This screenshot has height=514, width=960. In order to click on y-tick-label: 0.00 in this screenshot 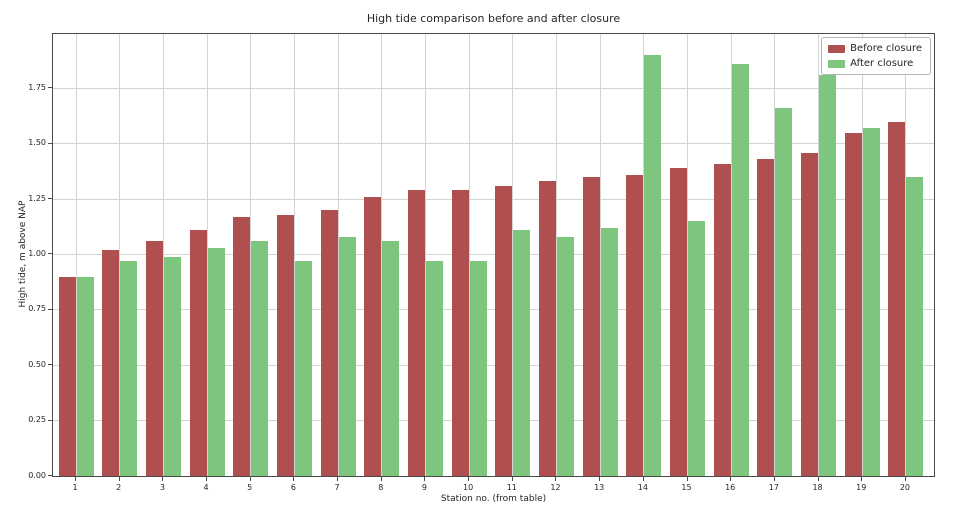, I will do `click(37, 475)`.